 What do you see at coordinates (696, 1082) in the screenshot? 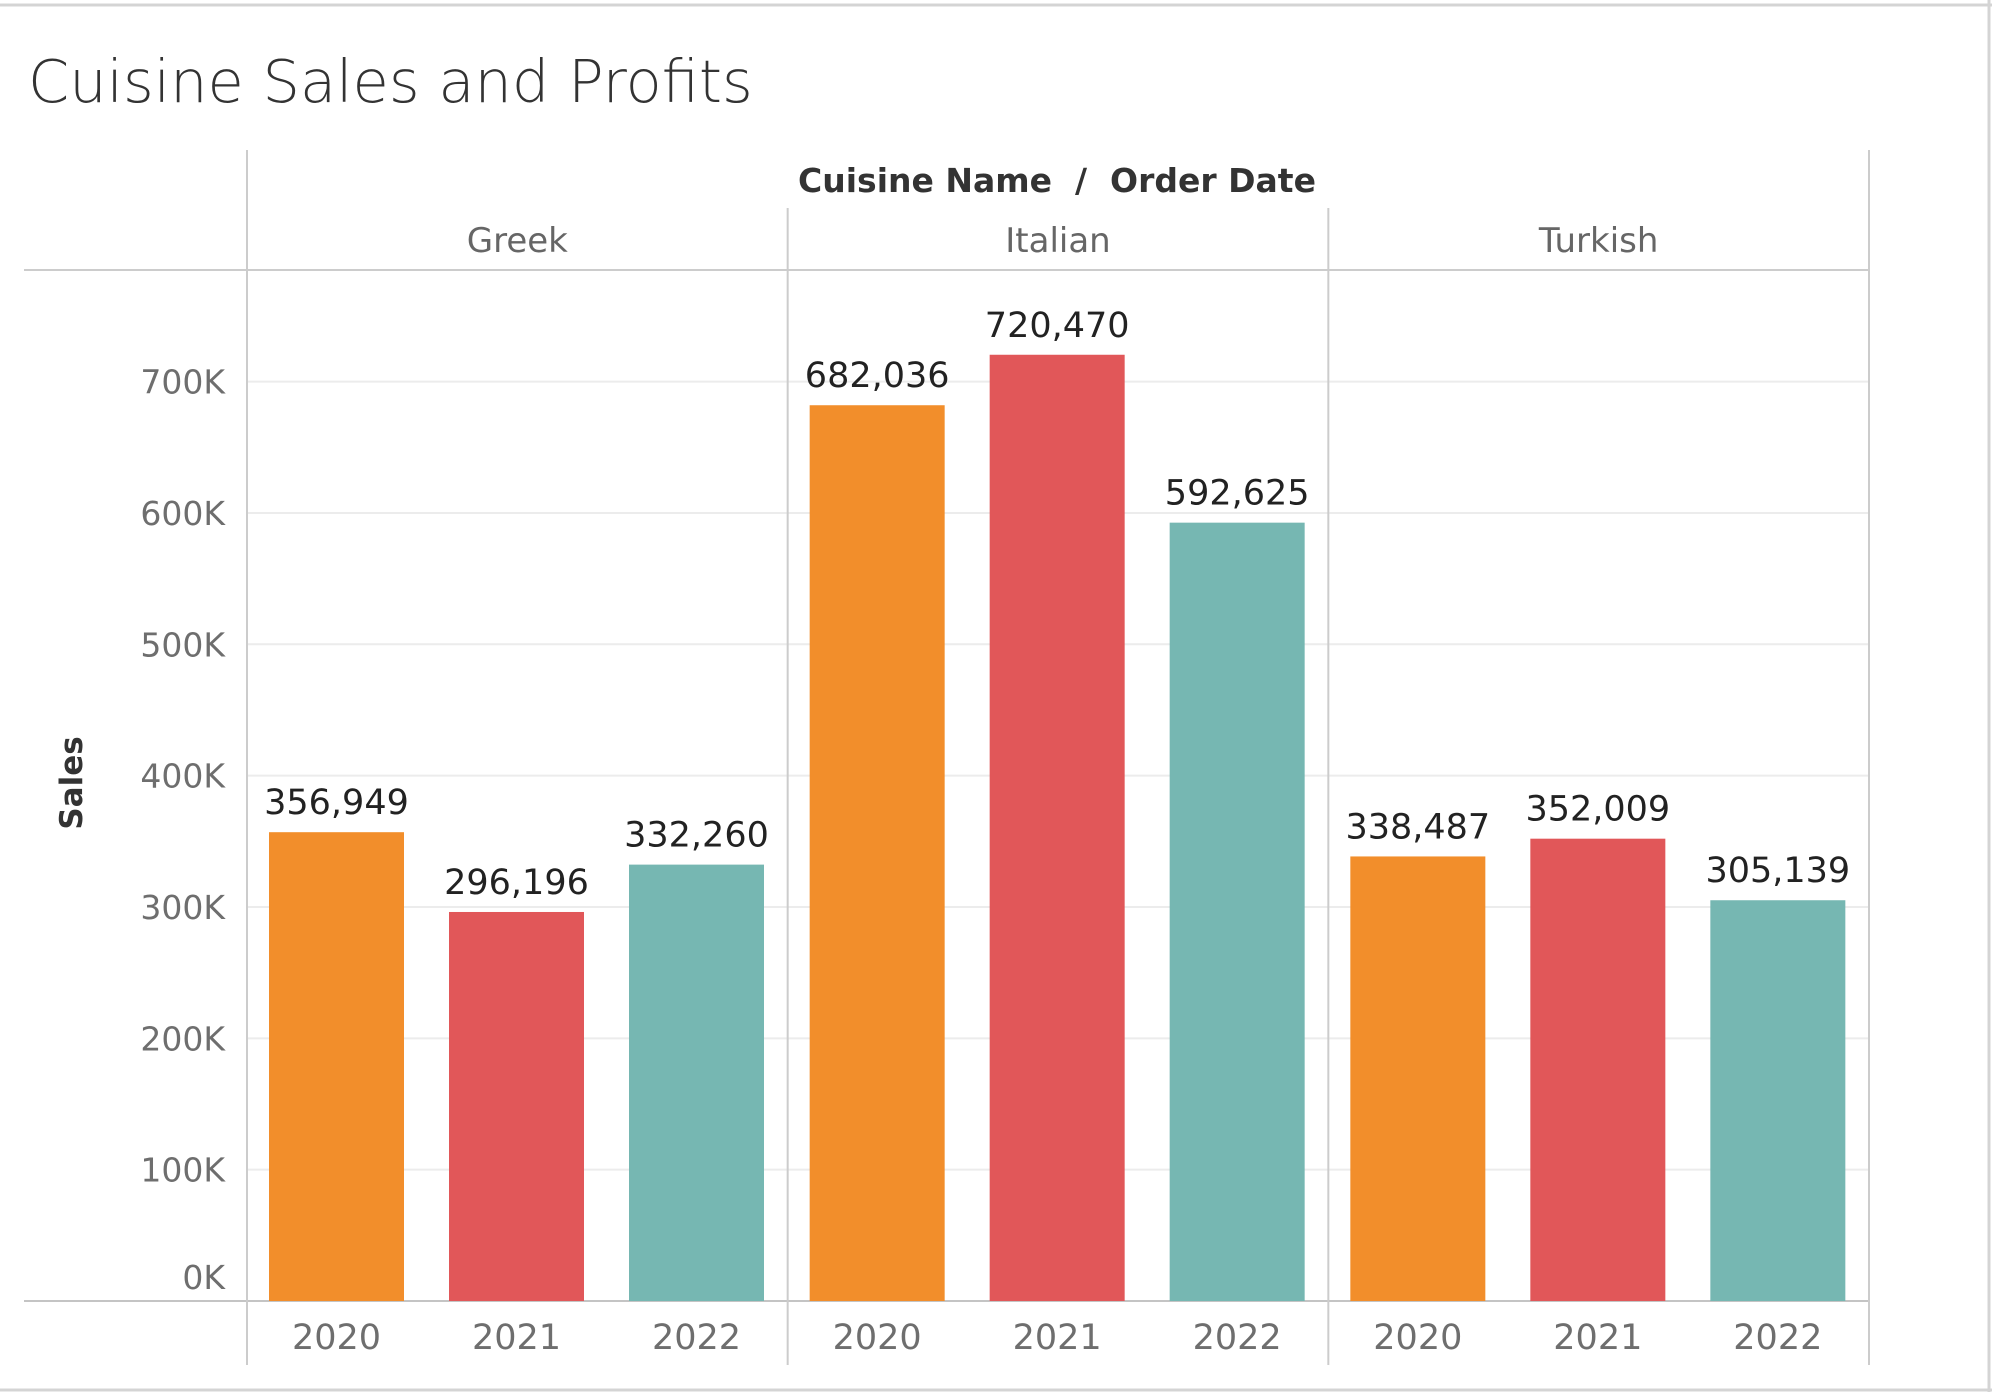
I see `bar-greek-2022` at bounding box center [696, 1082].